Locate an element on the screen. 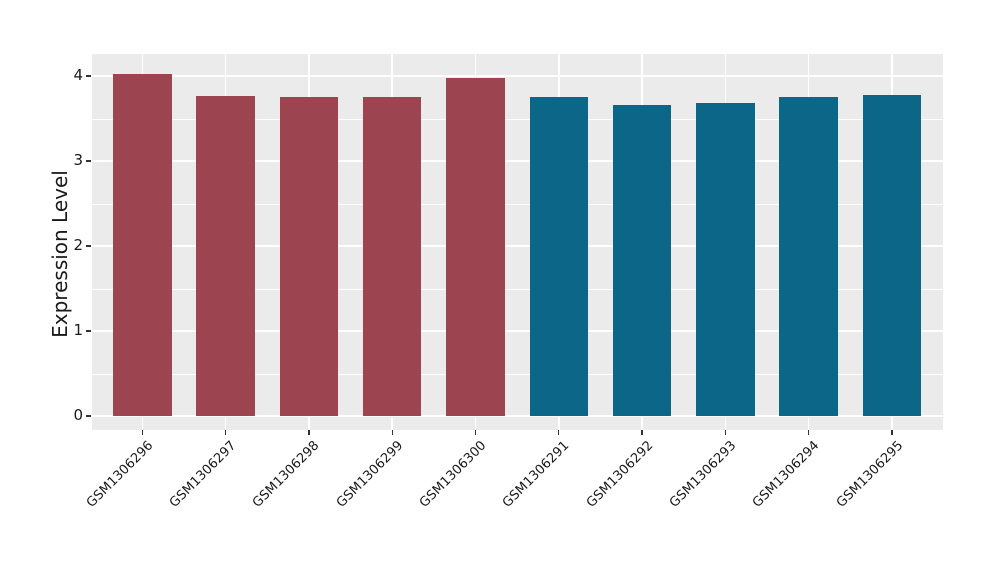  x-tick-label: GSM1306296 is located at coordinates (120, 474).